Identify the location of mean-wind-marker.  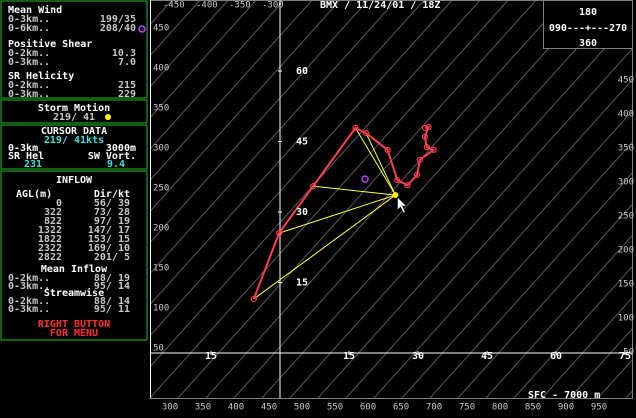
(365, 179).